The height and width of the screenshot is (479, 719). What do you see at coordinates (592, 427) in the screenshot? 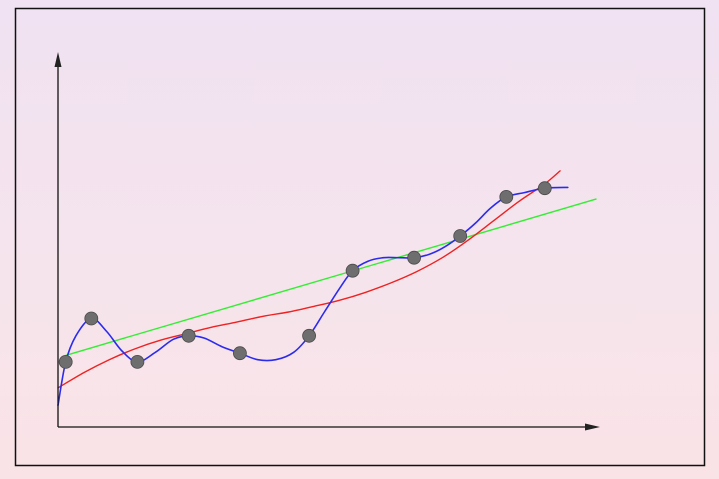
I see `x-axis-arrowhead` at bounding box center [592, 427].